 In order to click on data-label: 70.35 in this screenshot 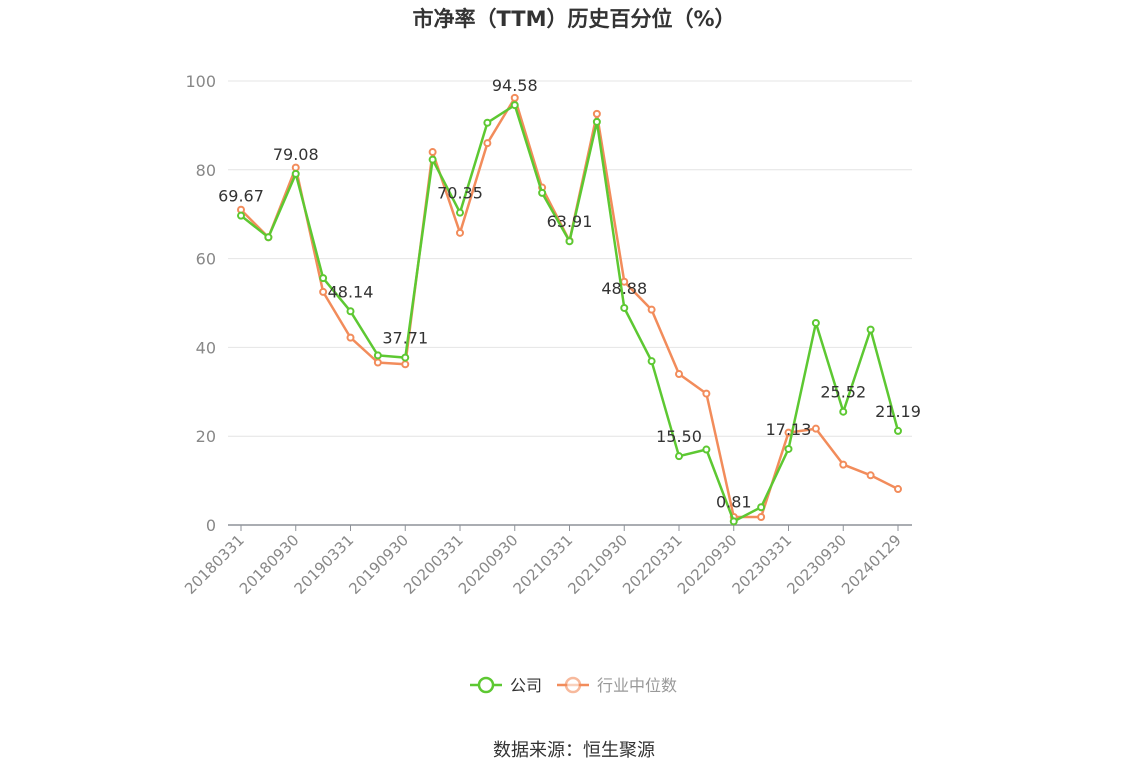, I will do `click(460, 193)`.